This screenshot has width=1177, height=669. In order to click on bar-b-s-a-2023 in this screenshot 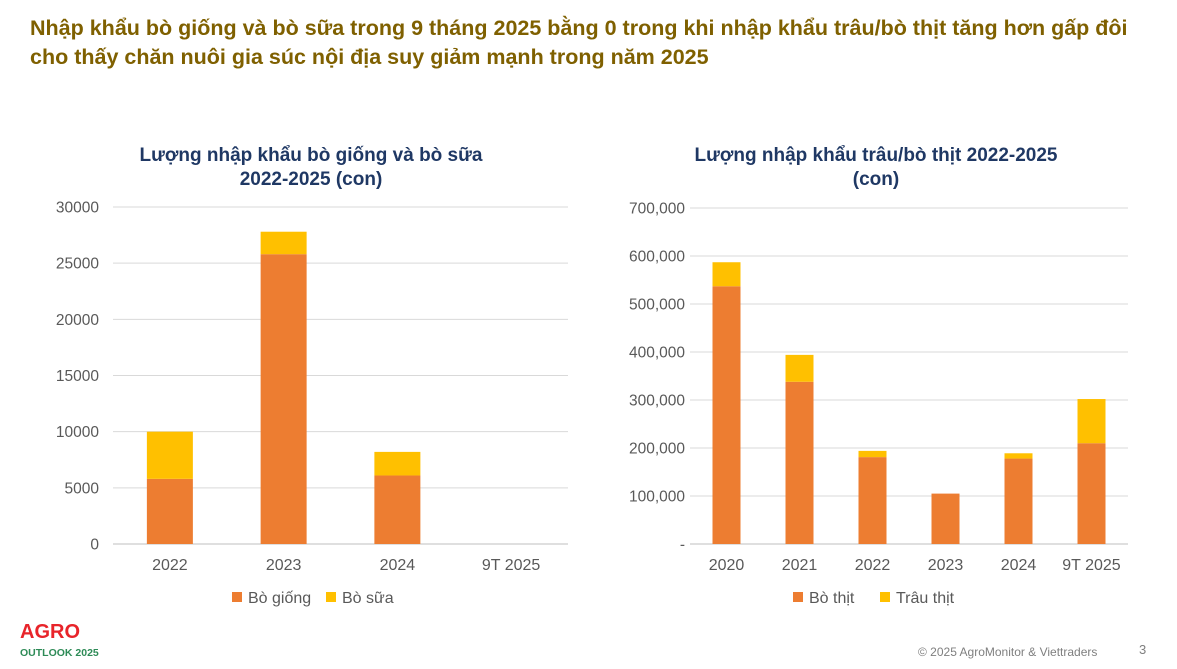, I will do `click(283, 243)`.